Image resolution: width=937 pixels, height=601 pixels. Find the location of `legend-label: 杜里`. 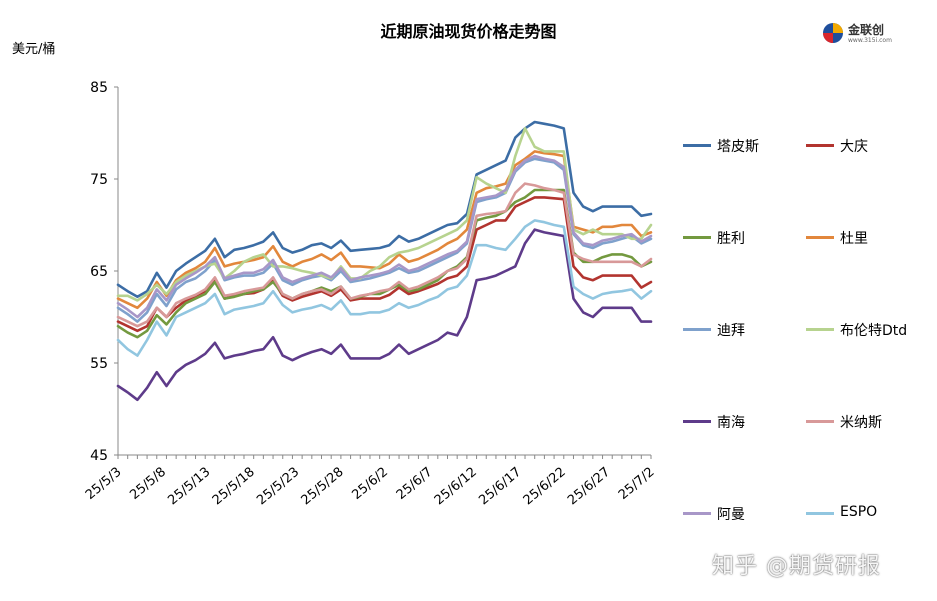

legend-label: 杜里 is located at coordinates (854, 239).